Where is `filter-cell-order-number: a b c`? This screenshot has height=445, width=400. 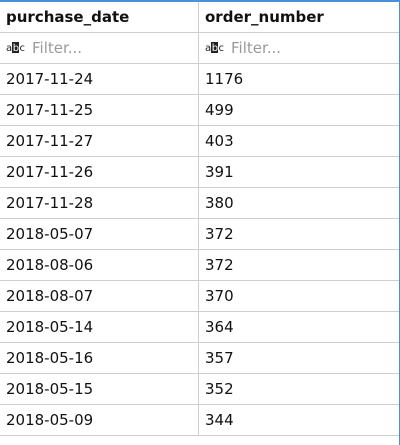
filter-cell-order-number: a b c is located at coordinates (298, 48).